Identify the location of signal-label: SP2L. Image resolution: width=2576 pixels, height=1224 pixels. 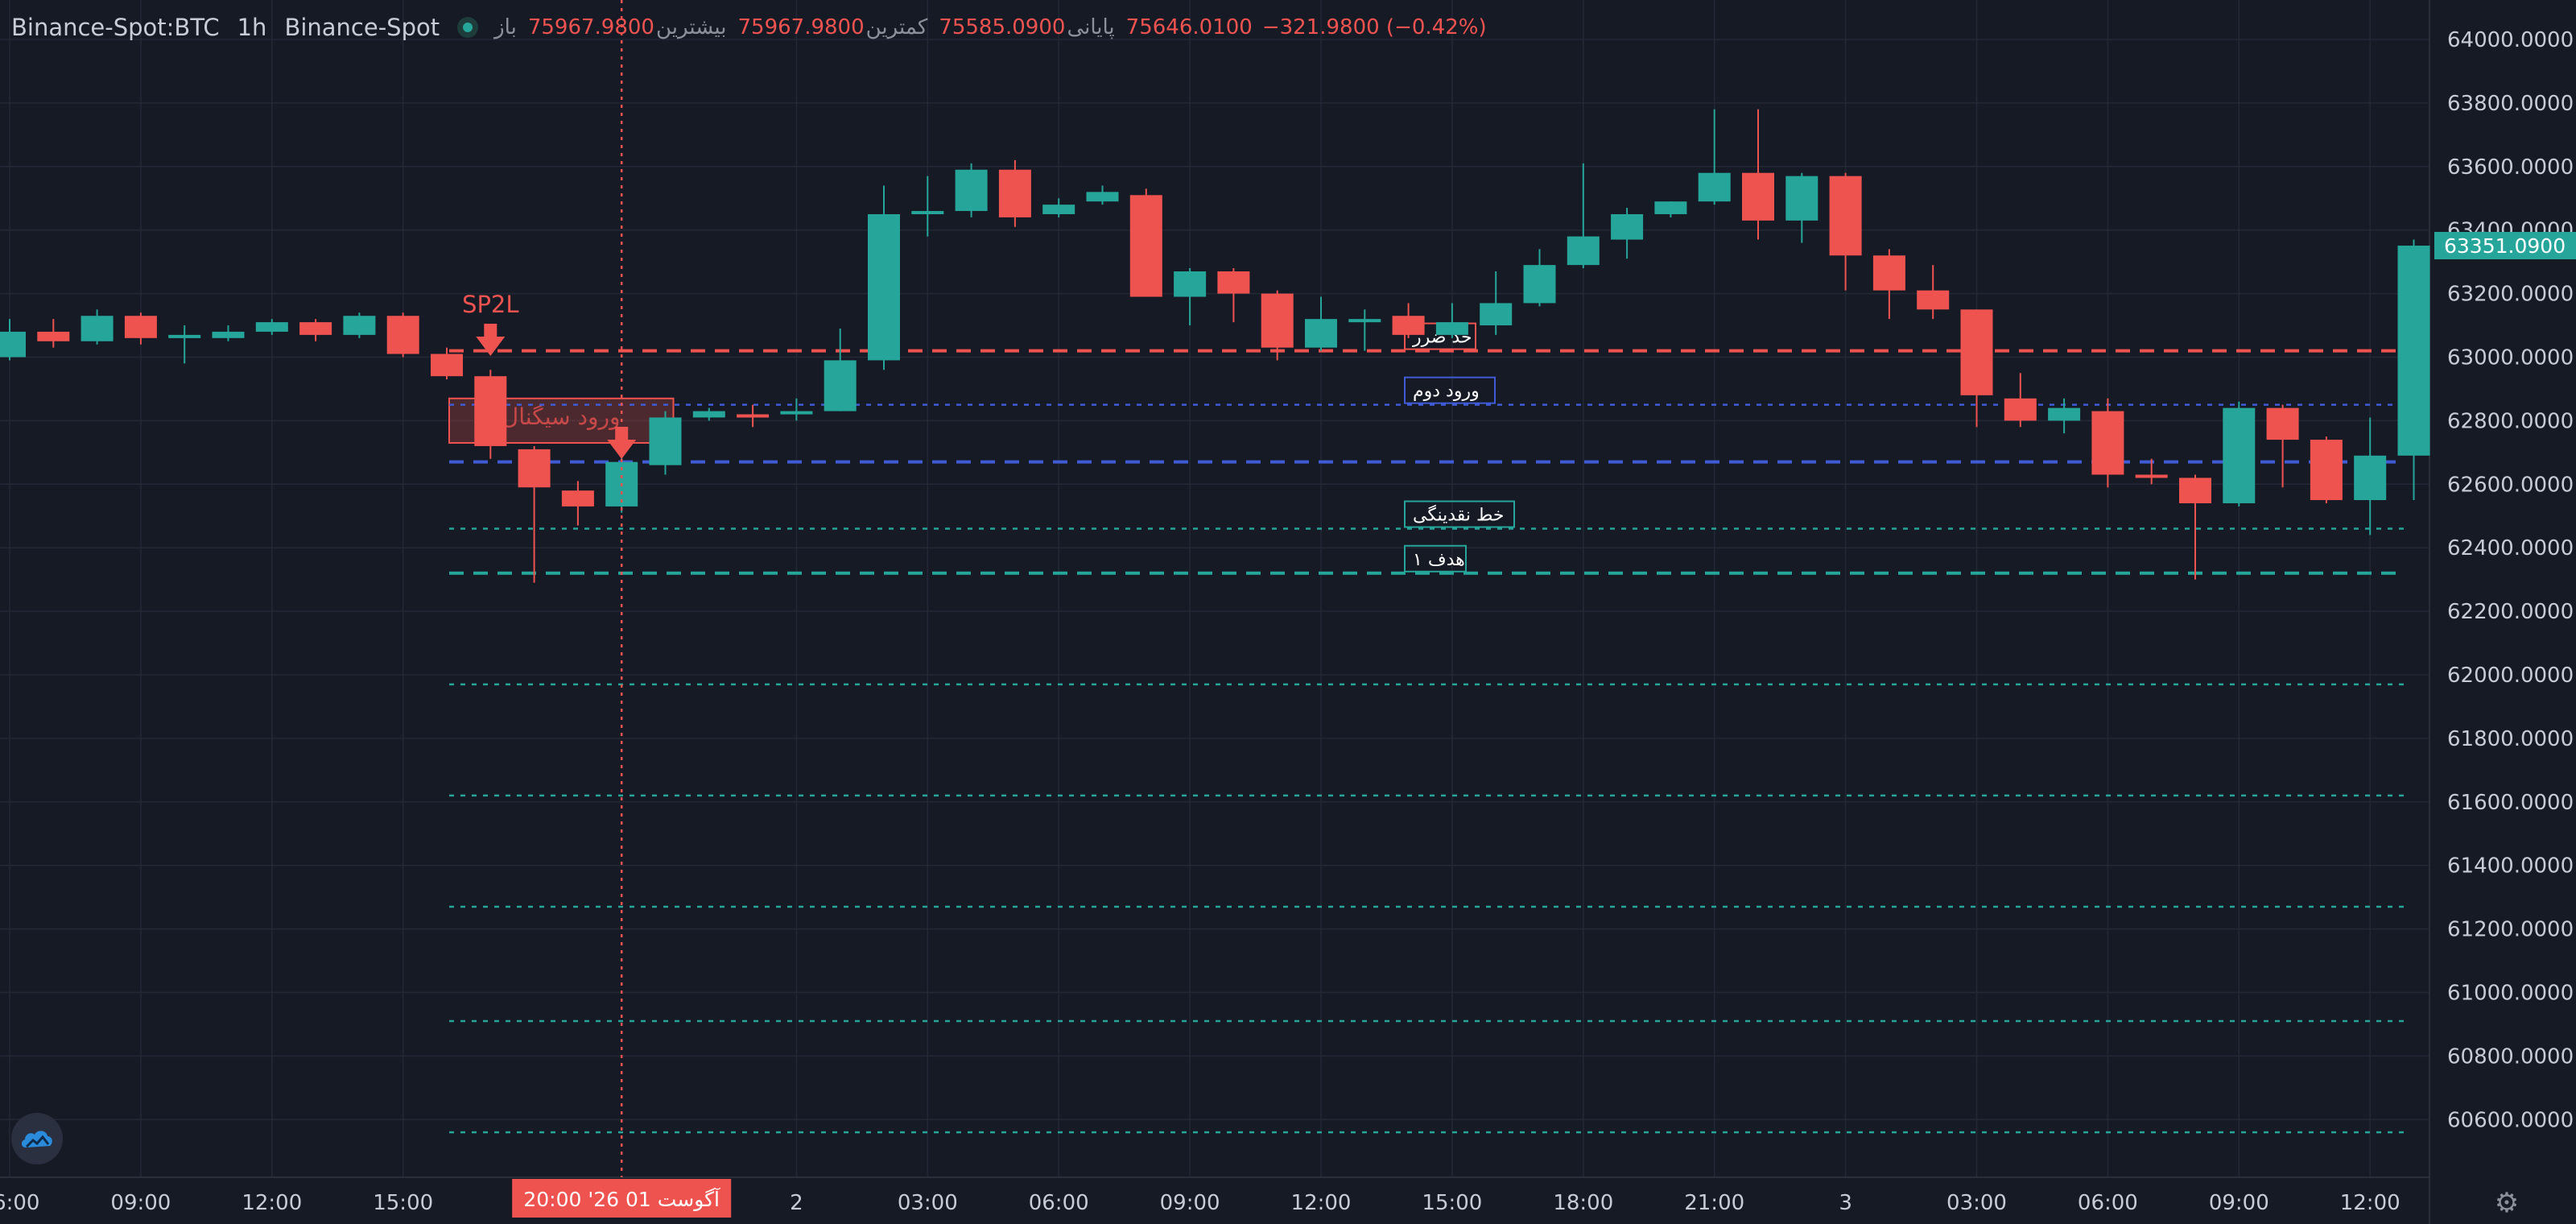
(490, 304).